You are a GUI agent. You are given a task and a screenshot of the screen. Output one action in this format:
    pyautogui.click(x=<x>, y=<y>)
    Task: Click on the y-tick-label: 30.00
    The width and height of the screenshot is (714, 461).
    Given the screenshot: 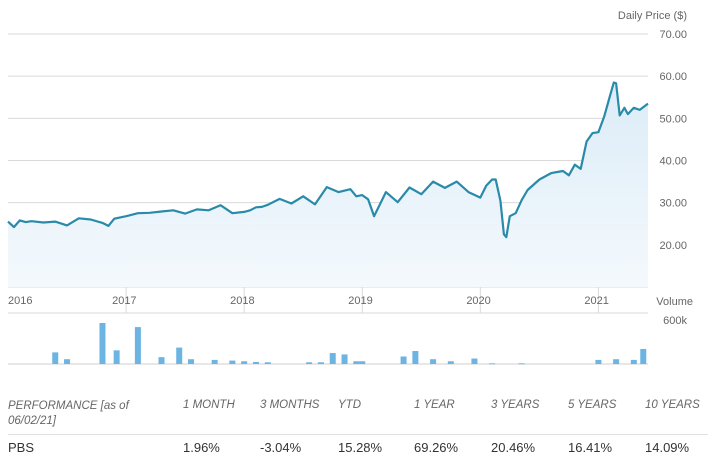 What is the action you would take?
    pyautogui.click(x=673, y=204)
    